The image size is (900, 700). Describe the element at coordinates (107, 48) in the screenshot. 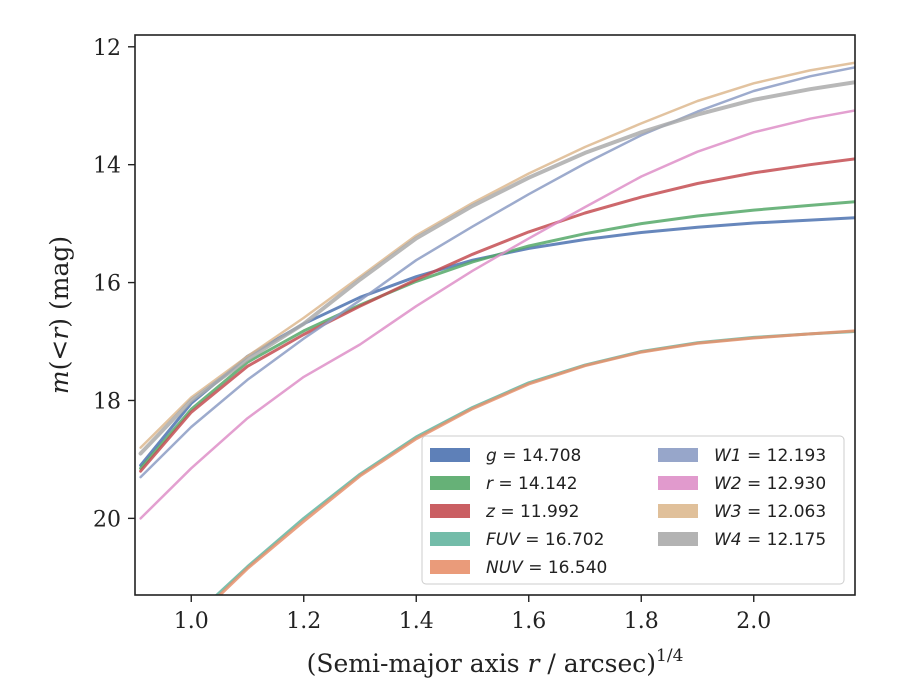

I see `y-tick-label: 12` at that location.